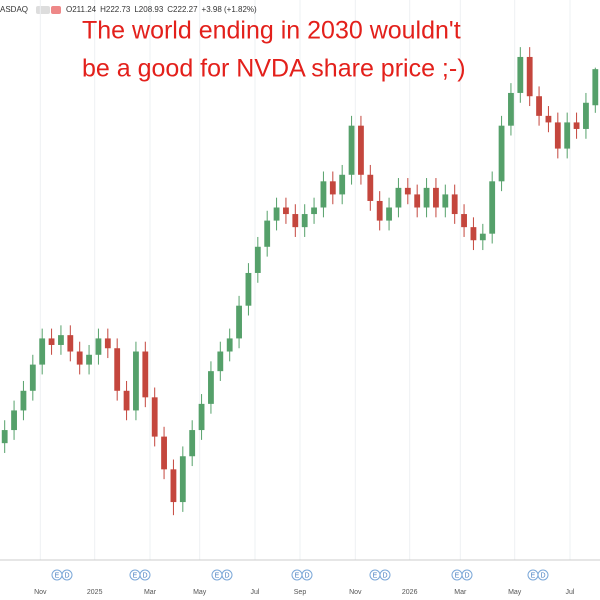  What do you see at coordinates (115, 9) in the screenshot?
I see `ohlc-value: H222.73` at bounding box center [115, 9].